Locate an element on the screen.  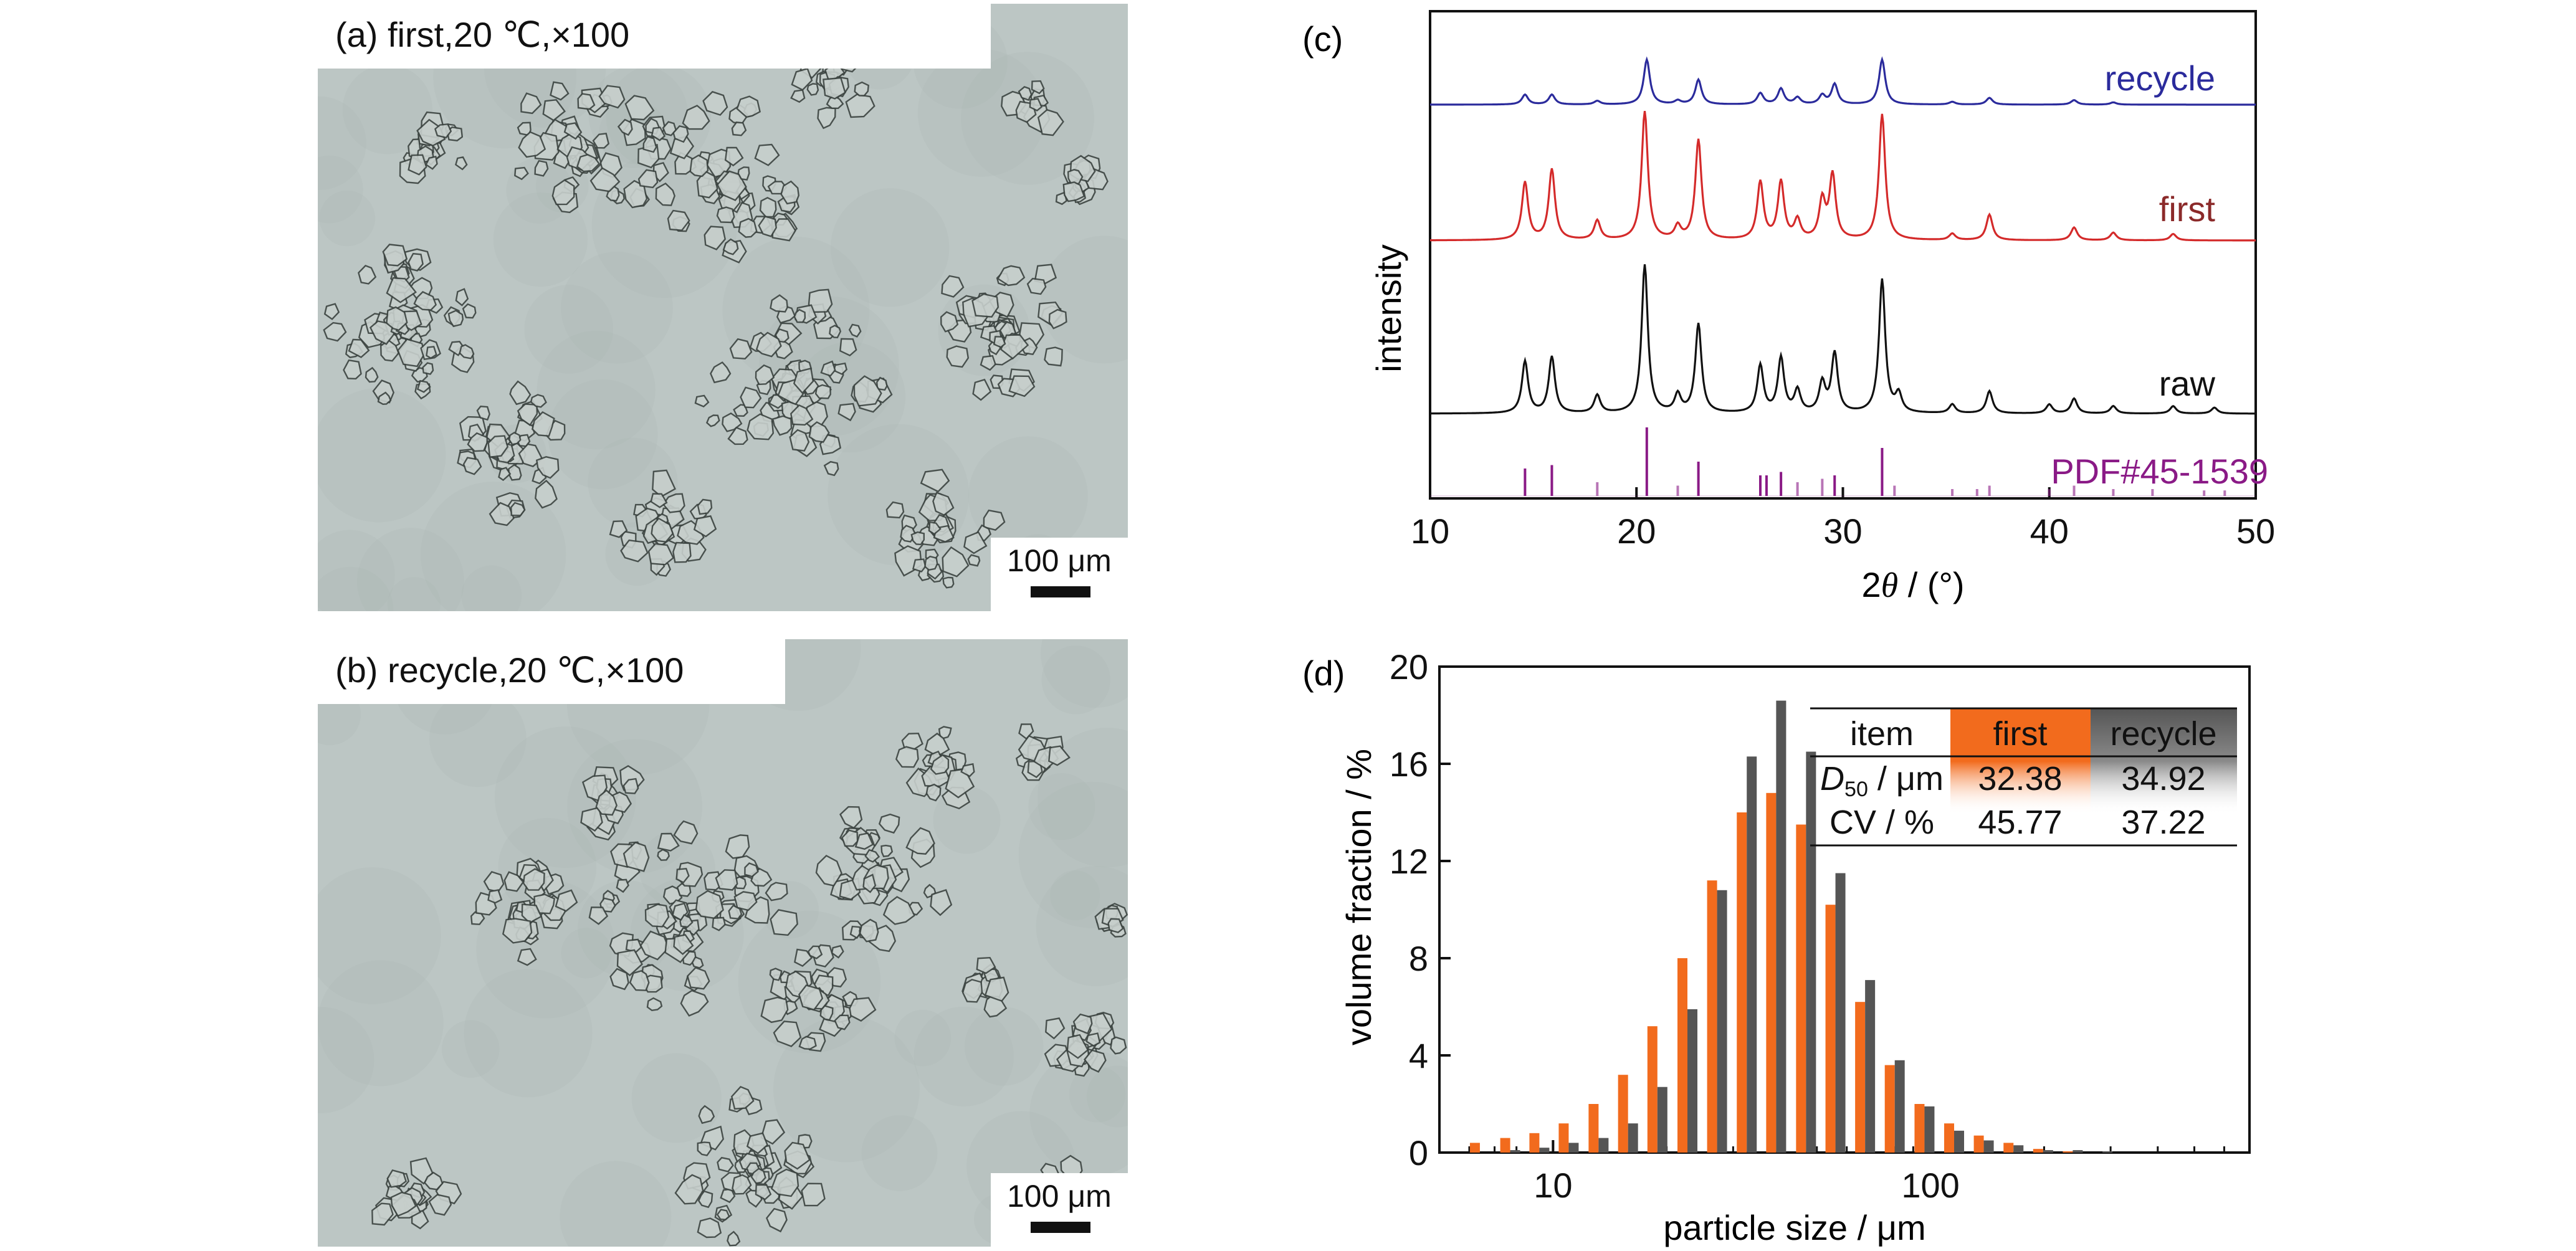
psd-y-tick-label: 0 is located at coordinates (1418, 1153).